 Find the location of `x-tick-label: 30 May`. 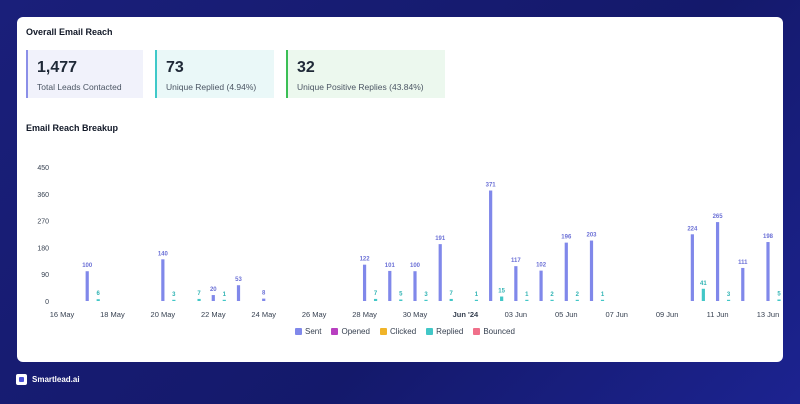

x-tick-label: 30 May is located at coordinates (415, 314).